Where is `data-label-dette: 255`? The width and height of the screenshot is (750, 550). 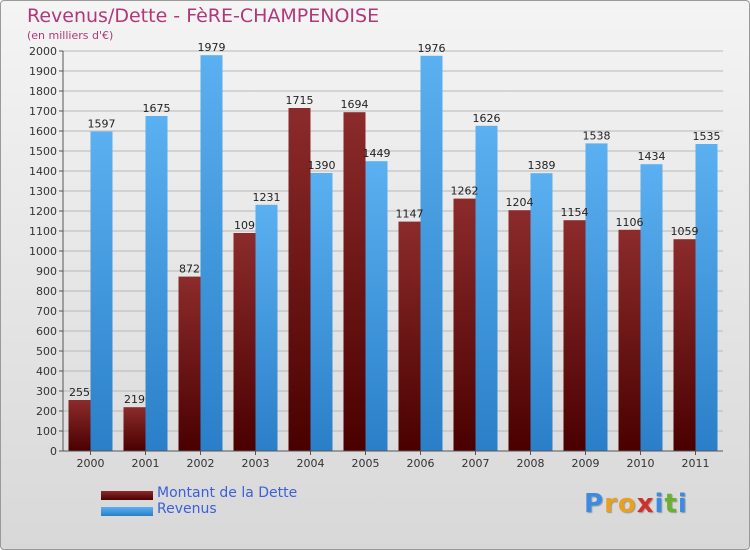
data-label-dette: 255 is located at coordinates (79, 392).